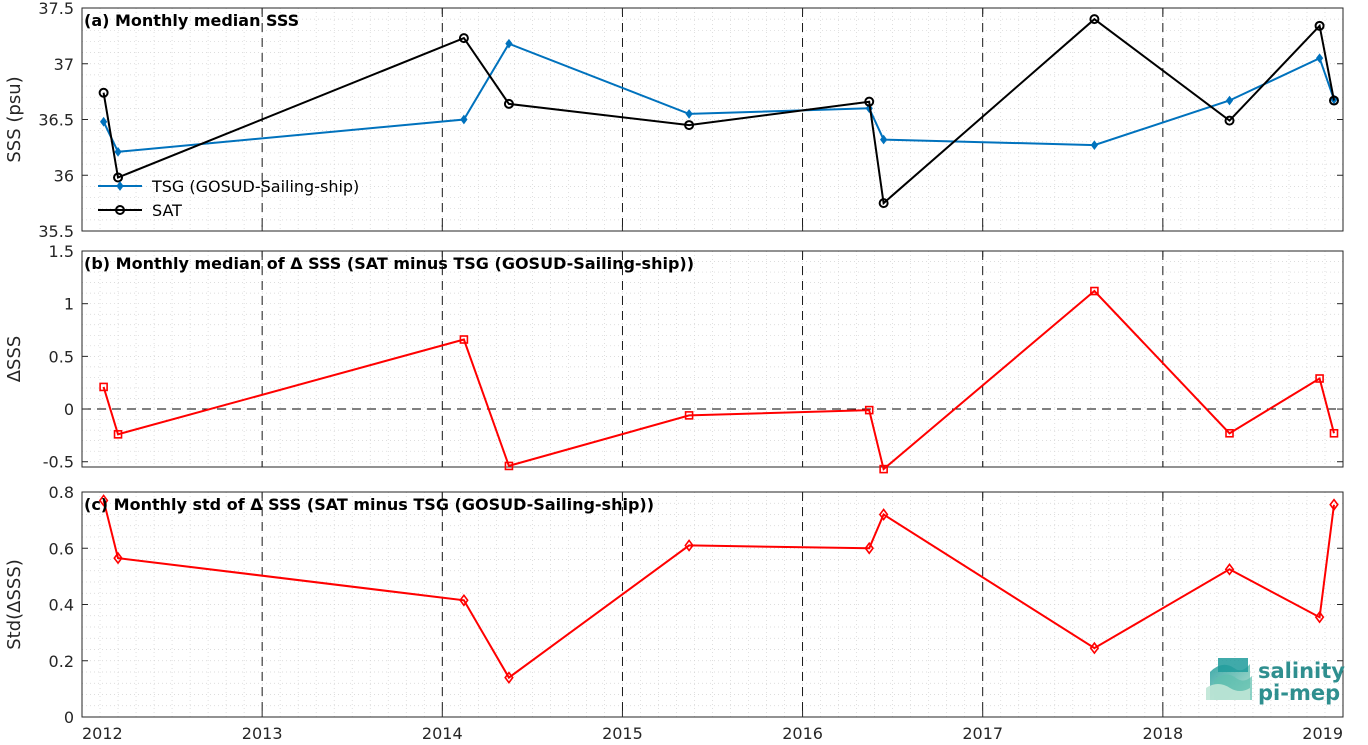  I want to click on x-tick-label: 2014, so click(442, 733).